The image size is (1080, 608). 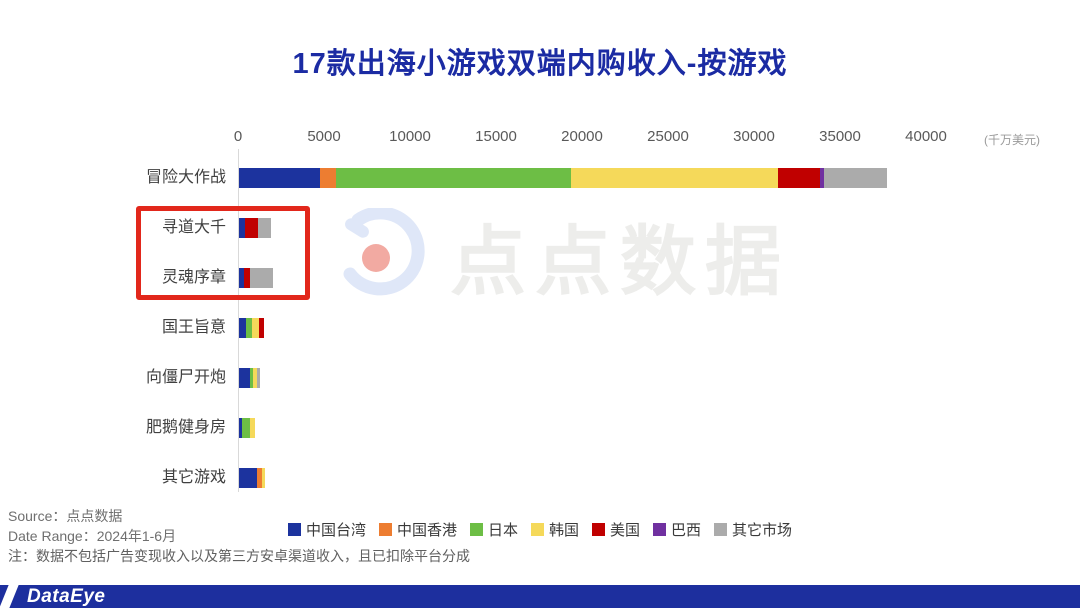 What do you see at coordinates (540, 278) in the screenshot?
I see `bar-row: 灵魂序章` at bounding box center [540, 278].